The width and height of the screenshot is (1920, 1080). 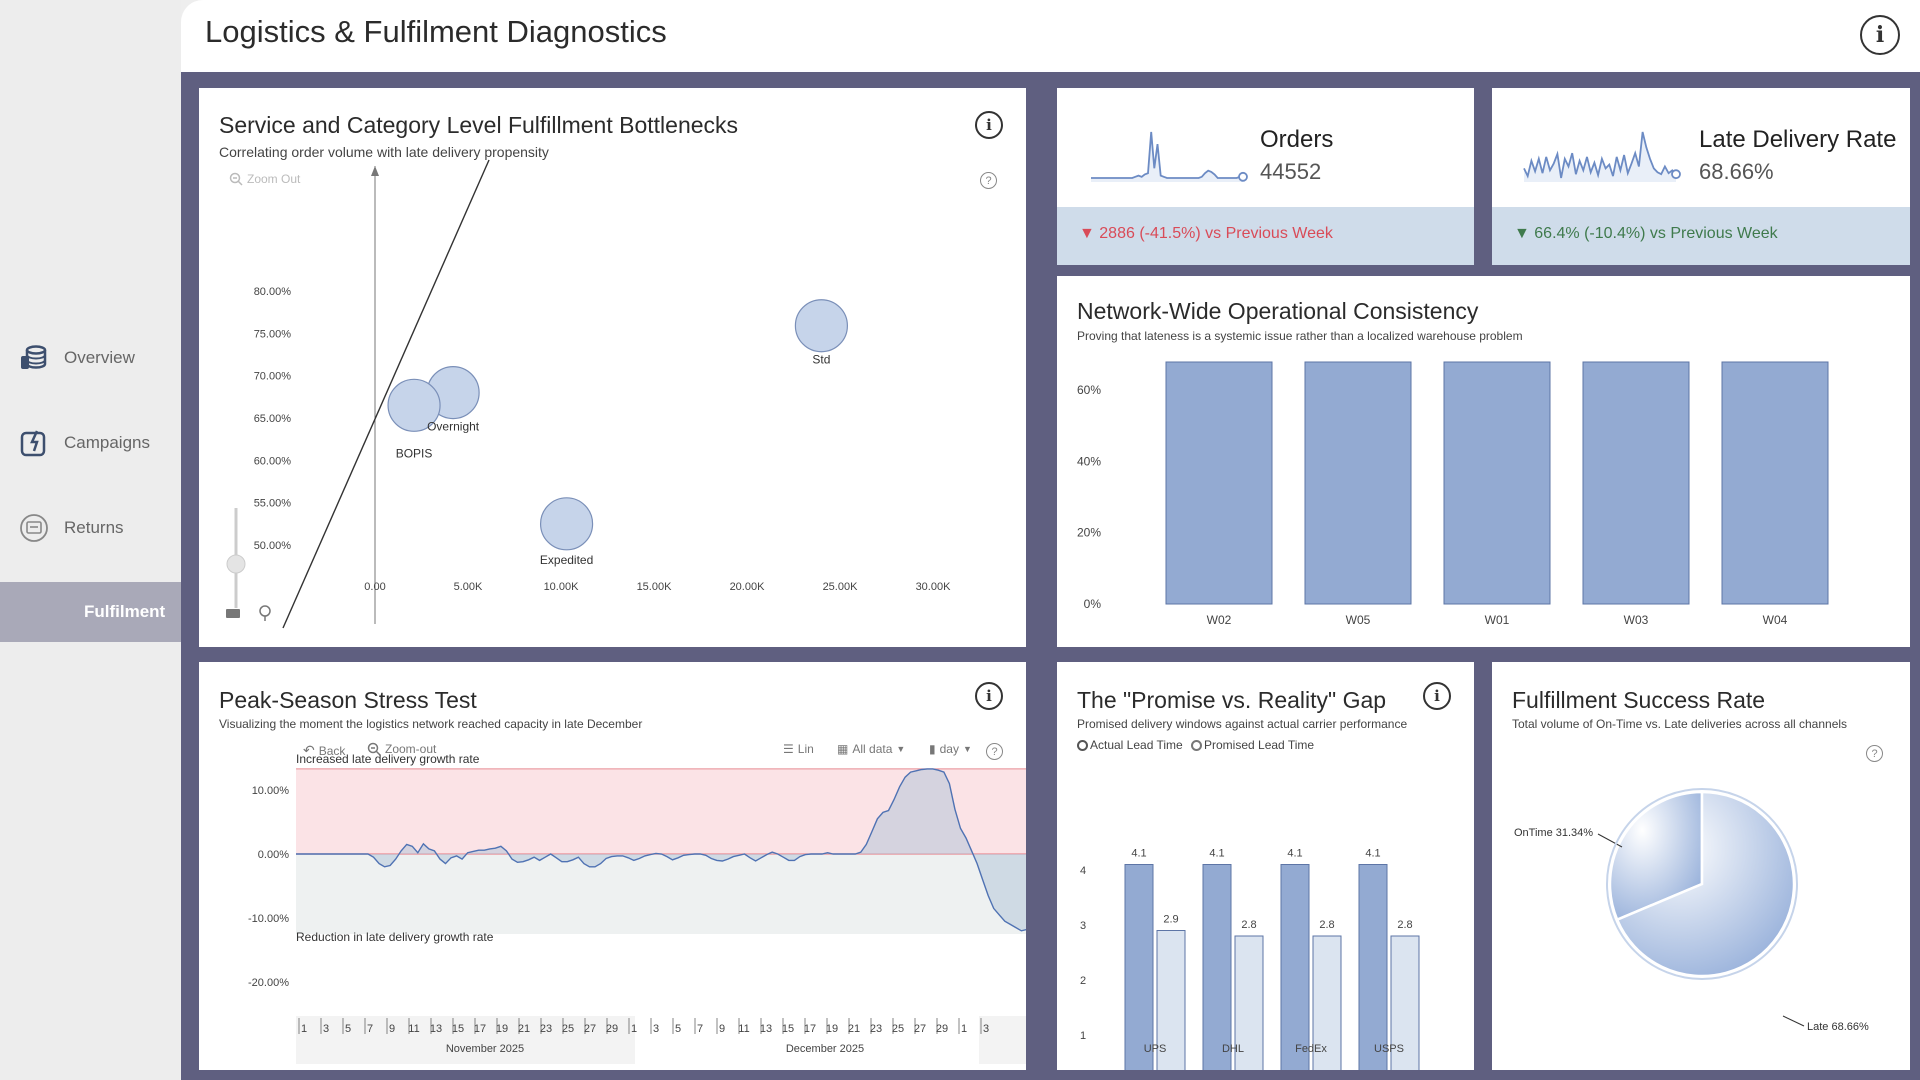 I want to click on y-tick-label: 0%, so click(x=1093, y=604).